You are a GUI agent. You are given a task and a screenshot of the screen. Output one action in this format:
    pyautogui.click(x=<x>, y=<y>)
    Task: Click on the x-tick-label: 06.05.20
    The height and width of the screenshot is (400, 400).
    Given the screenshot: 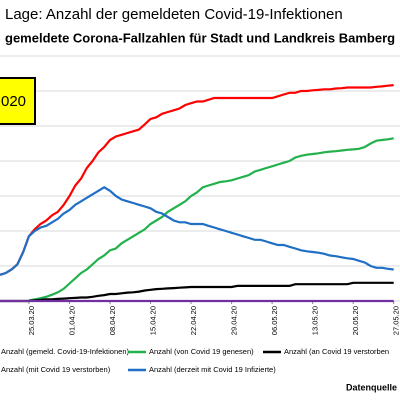 What is the action you would take?
    pyautogui.click(x=274, y=320)
    